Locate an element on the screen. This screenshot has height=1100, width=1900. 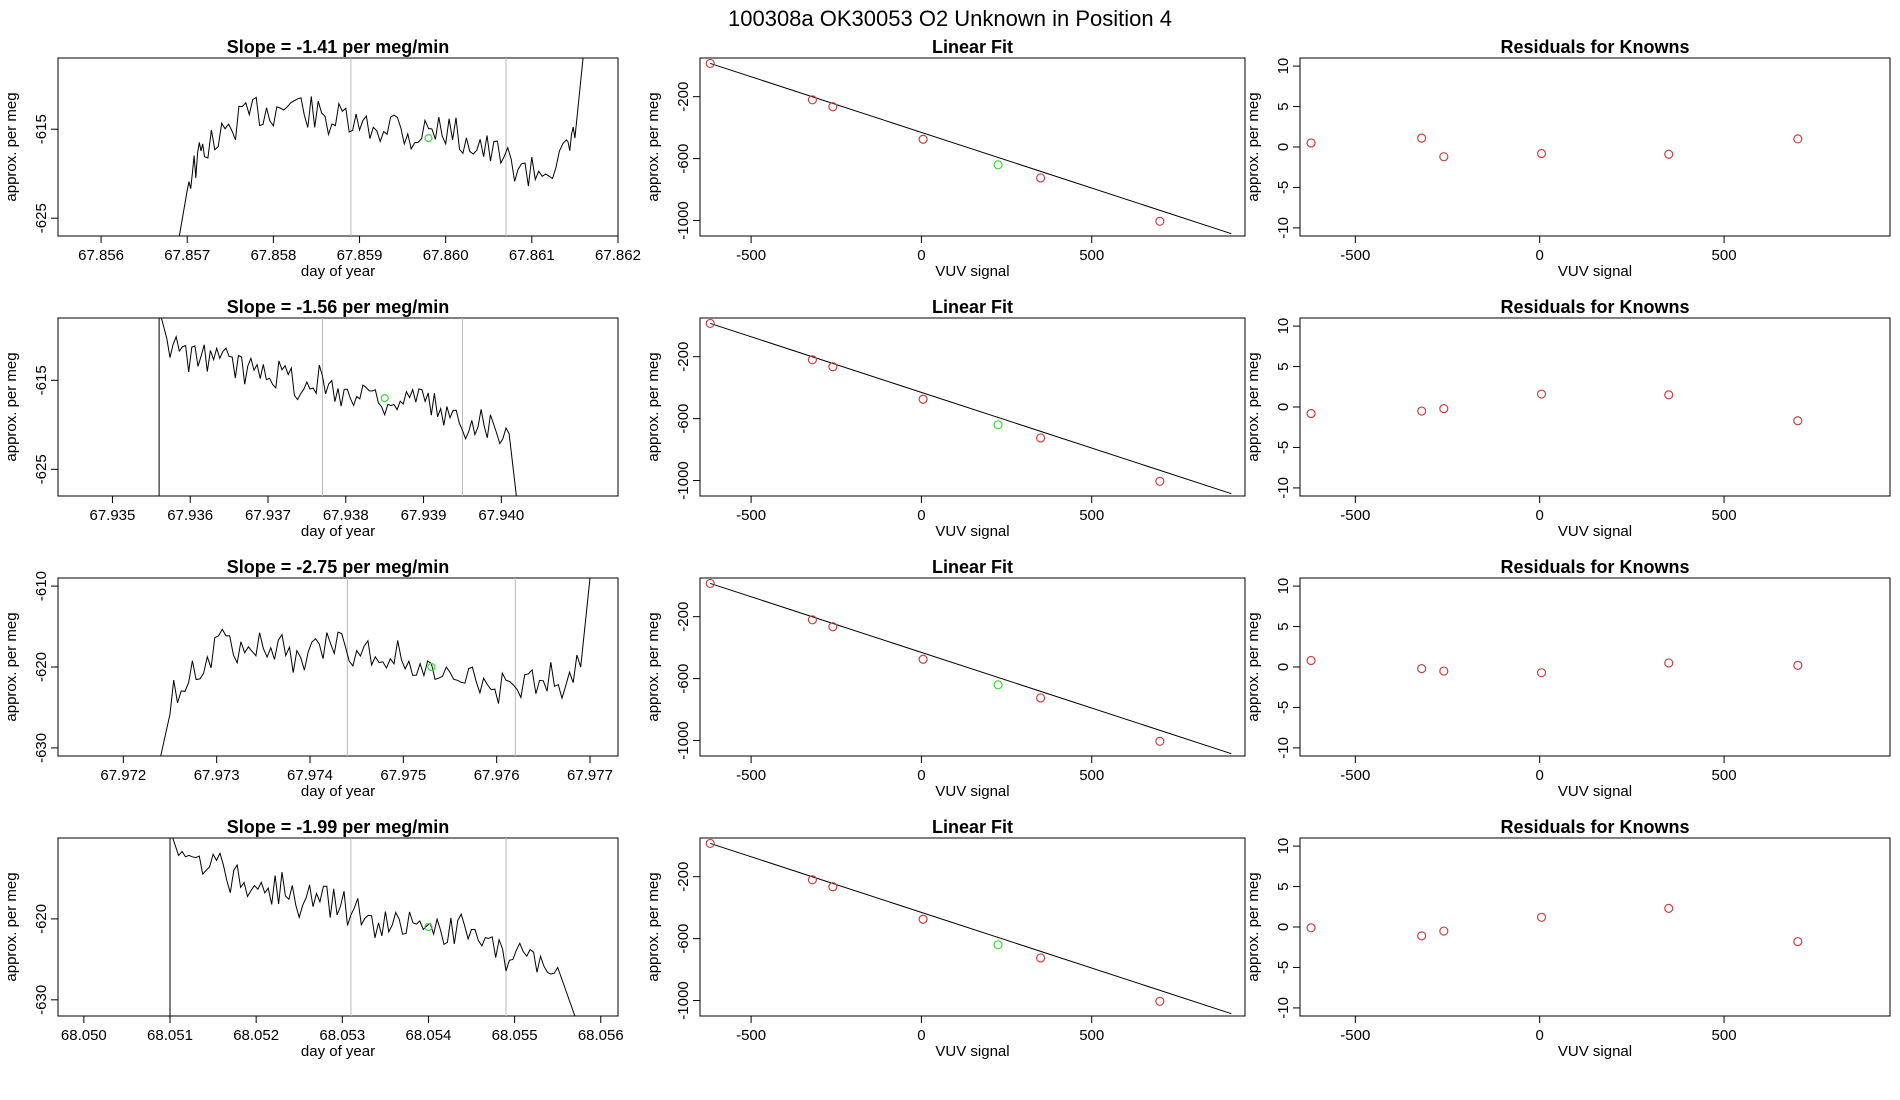
y-tick-label: -200 is located at coordinates (683, 877).